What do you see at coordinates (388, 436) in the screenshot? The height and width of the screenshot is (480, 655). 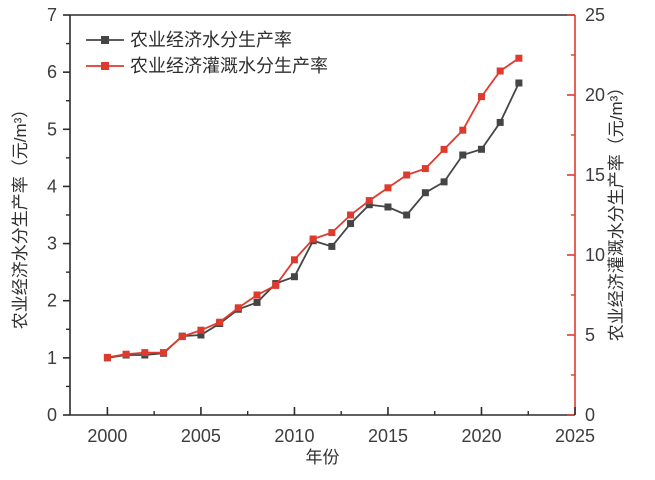 I see `x-tick-label: 2015` at bounding box center [388, 436].